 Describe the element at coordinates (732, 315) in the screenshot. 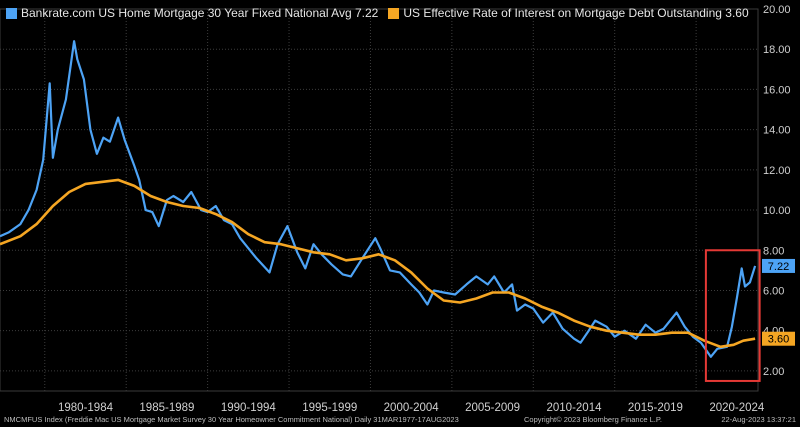

I see `highlight-box` at that location.